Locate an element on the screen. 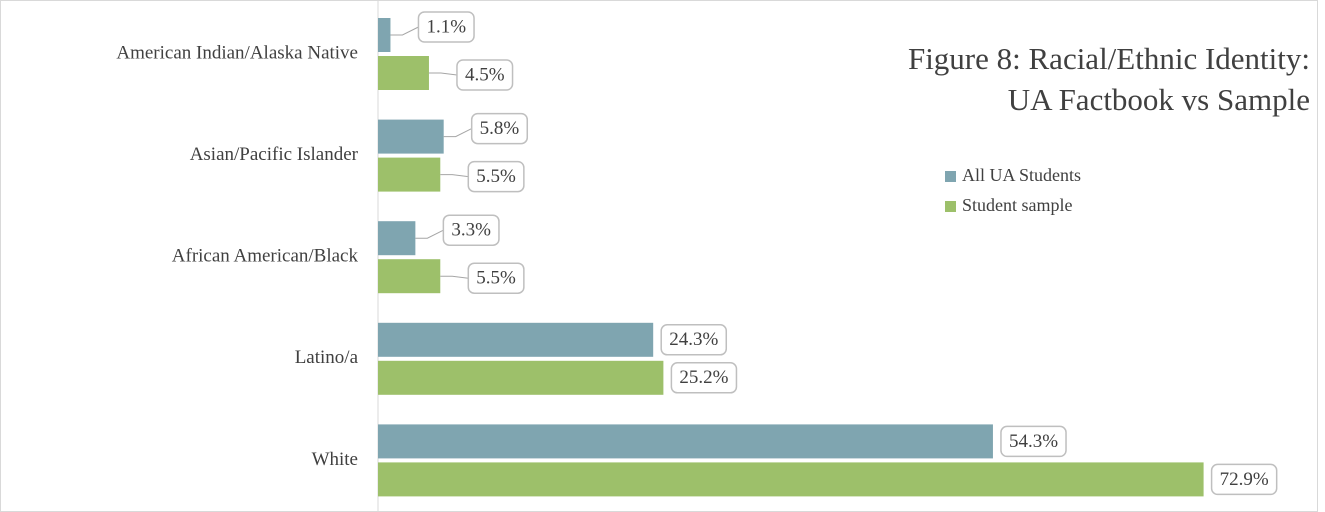  y-tick-label: Latino/a is located at coordinates (327, 357).